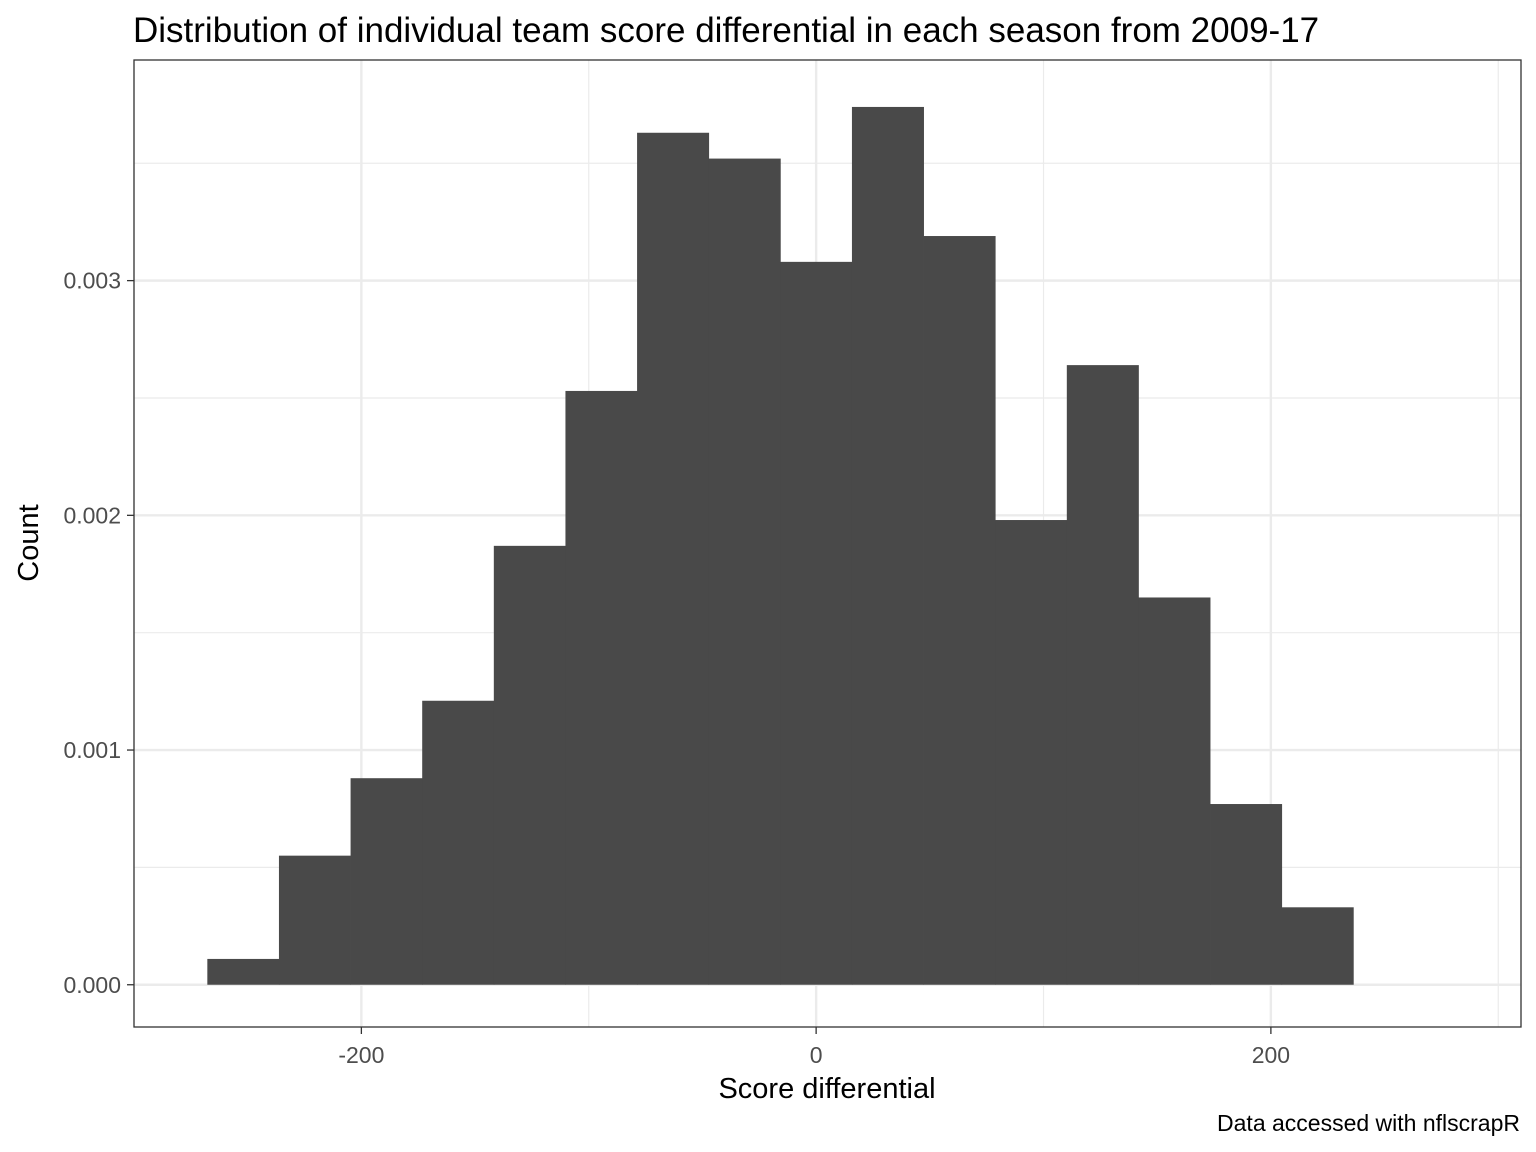  What do you see at coordinates (816, 1055) in the screenshot?
I see `x-tick-label: 0` at bounding box center [816, 1055].